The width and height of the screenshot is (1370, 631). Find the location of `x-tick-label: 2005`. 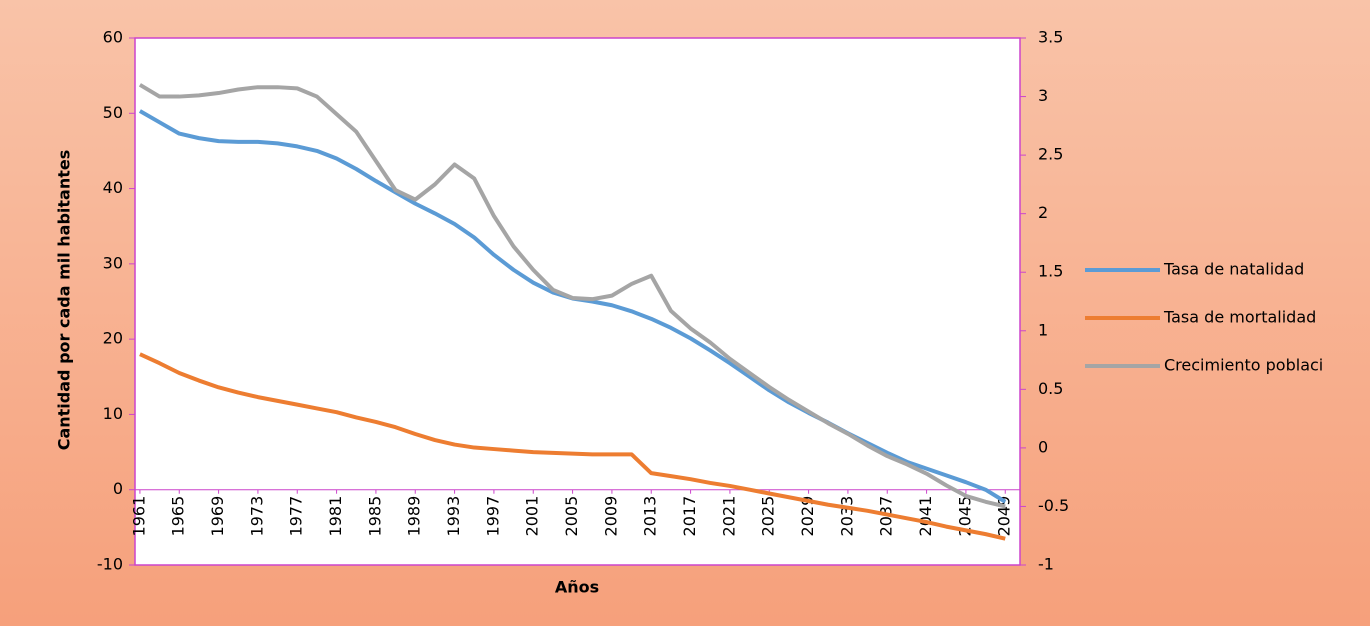

x-tick-label: 2005 is located at coordinates (571, 516).